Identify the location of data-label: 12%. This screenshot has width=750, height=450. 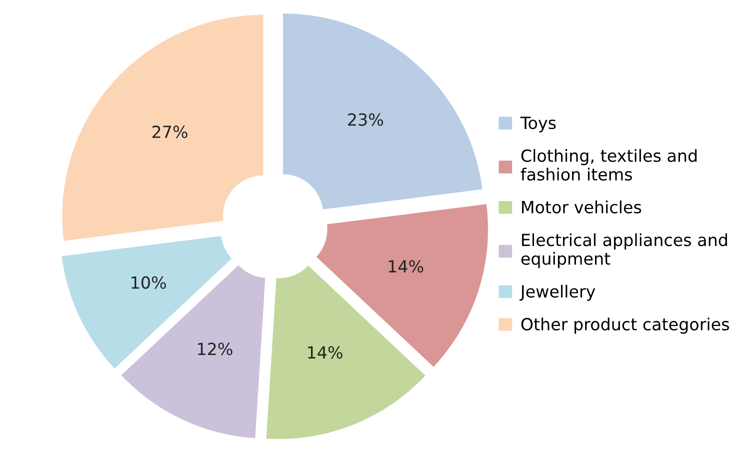
(215, 349).